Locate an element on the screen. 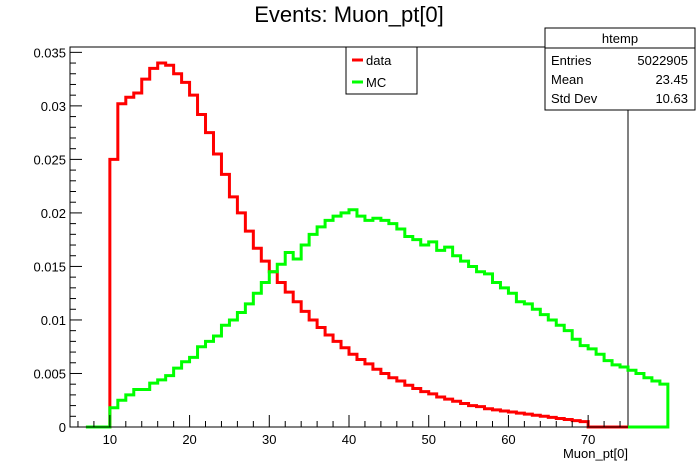  stats-box-frame is located at coordinates (620, 69).